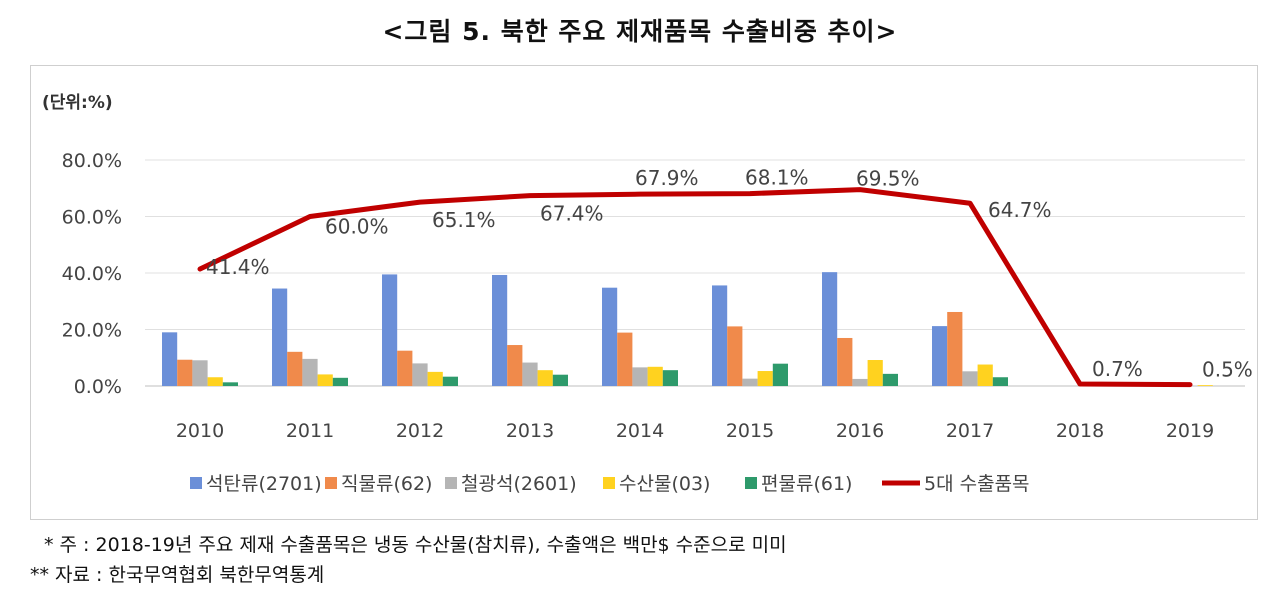  Describe the element at coordinates (888, 179) in the screenshot. I see `data-label: 69.5%` at that location.